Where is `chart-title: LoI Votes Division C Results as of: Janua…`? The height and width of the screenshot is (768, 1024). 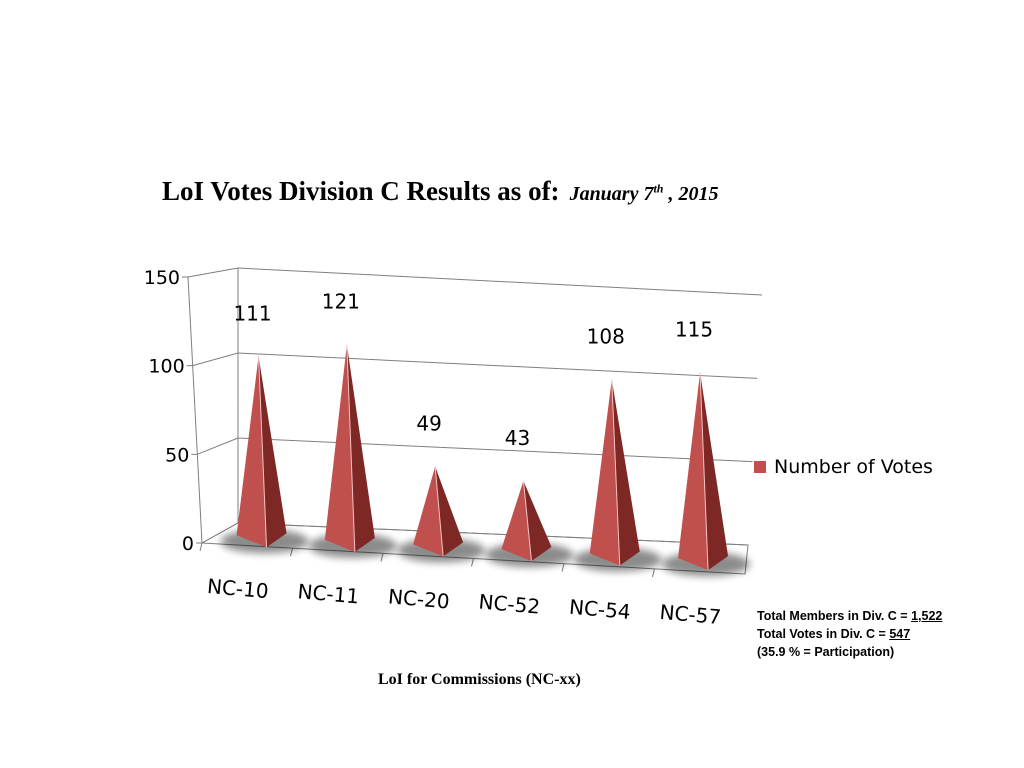
chart-title: LoI Votes Division C Results as of: Janua… is located at coordinates (440, 191).